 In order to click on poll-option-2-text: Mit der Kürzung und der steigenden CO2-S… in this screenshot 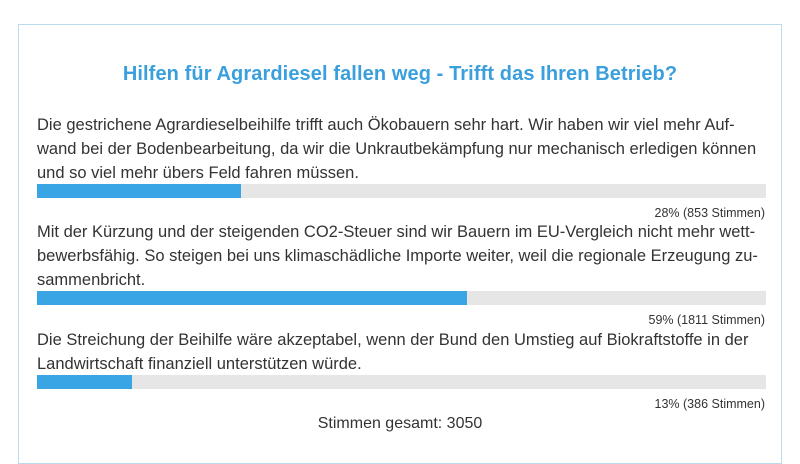, I will do `click(397, 256)`.